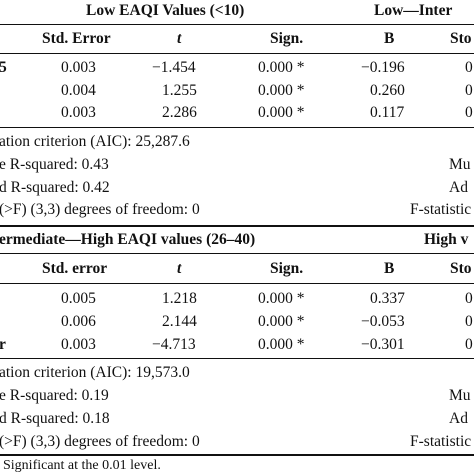 Image resolution: width=474 pixels, height=474 pixels. I want to click on table-1-body-rule, so click(237, 127).